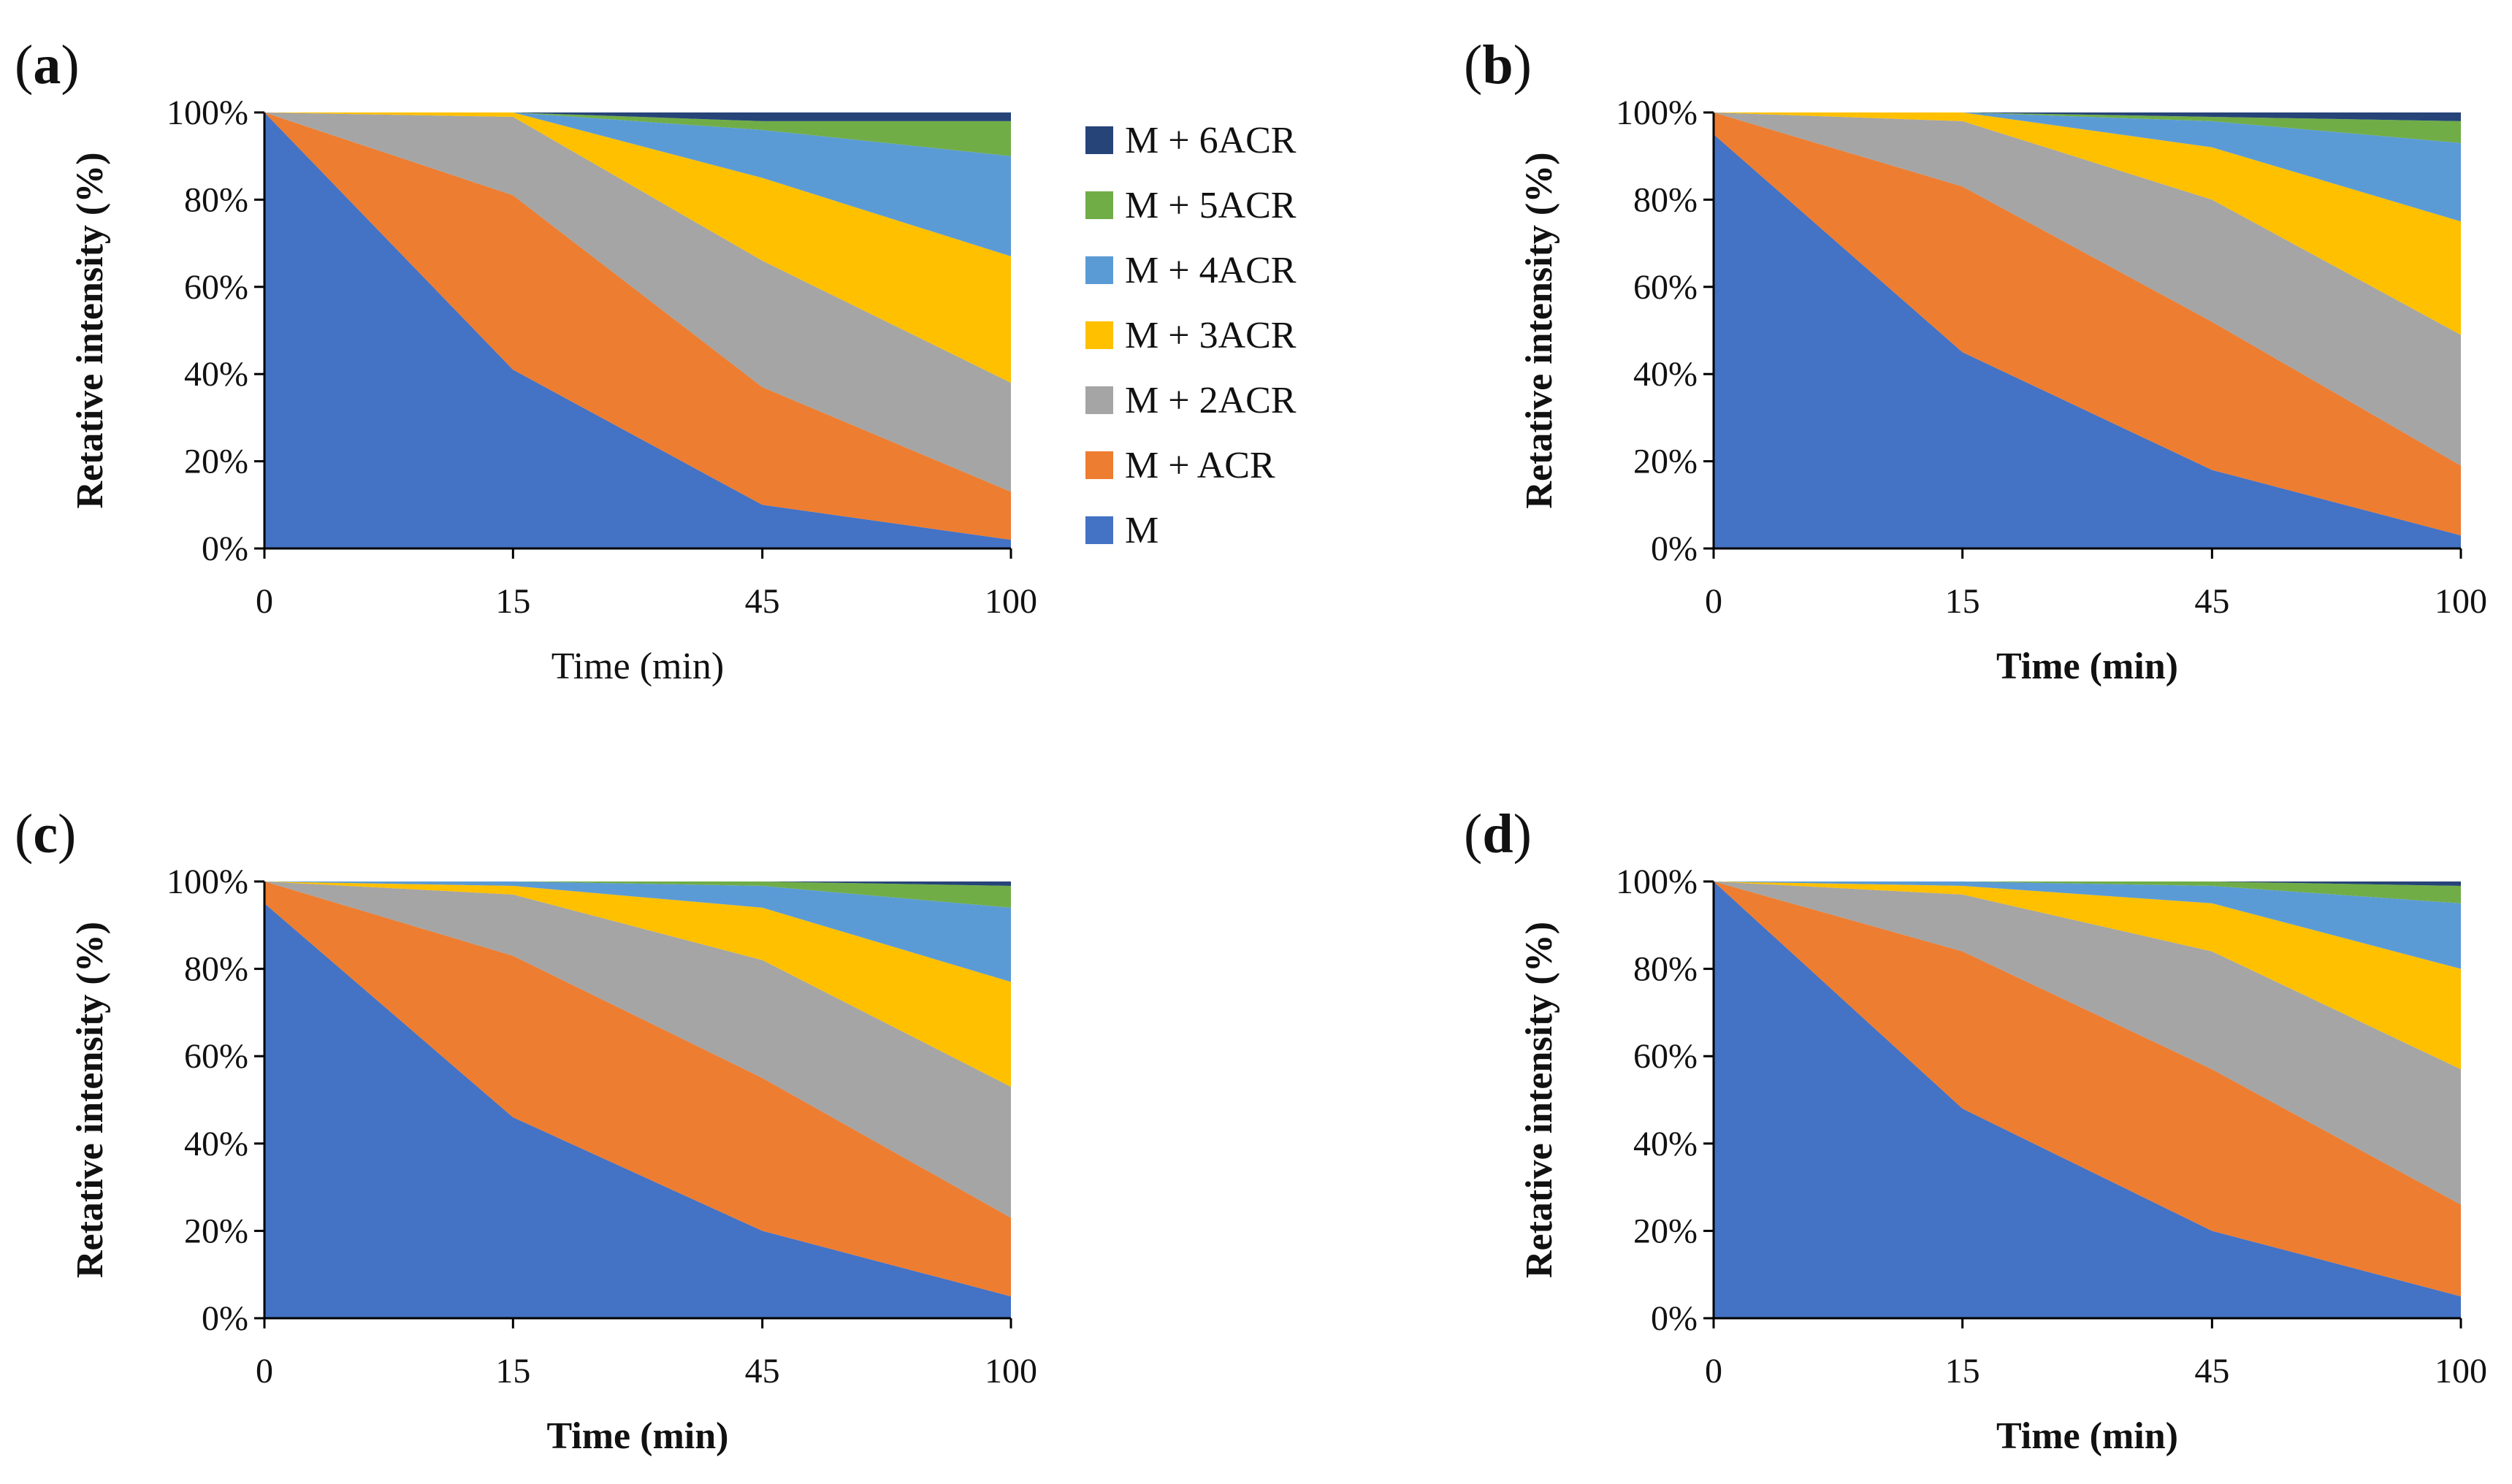 The image size is (2512, 1484). What do you see at coordinates (1099, 400) in the screenshot?
I see `legend-swatch-m-plus-2acr` at bounding box center [1099, 400].